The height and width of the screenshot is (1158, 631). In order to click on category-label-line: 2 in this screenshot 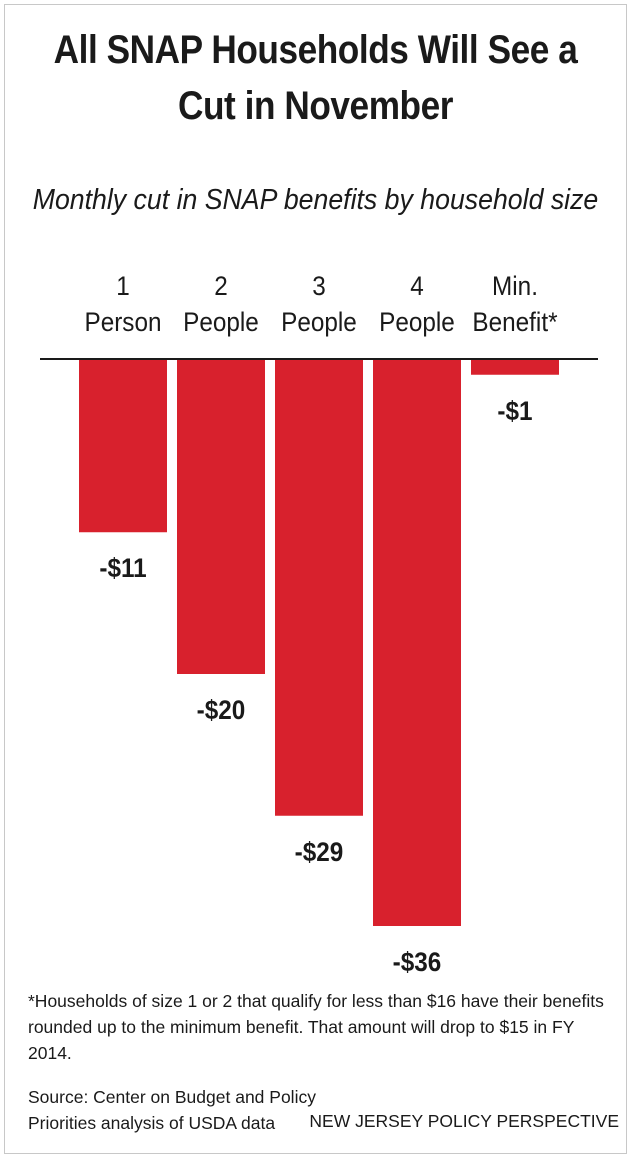, I will do `click(221, 286)`.